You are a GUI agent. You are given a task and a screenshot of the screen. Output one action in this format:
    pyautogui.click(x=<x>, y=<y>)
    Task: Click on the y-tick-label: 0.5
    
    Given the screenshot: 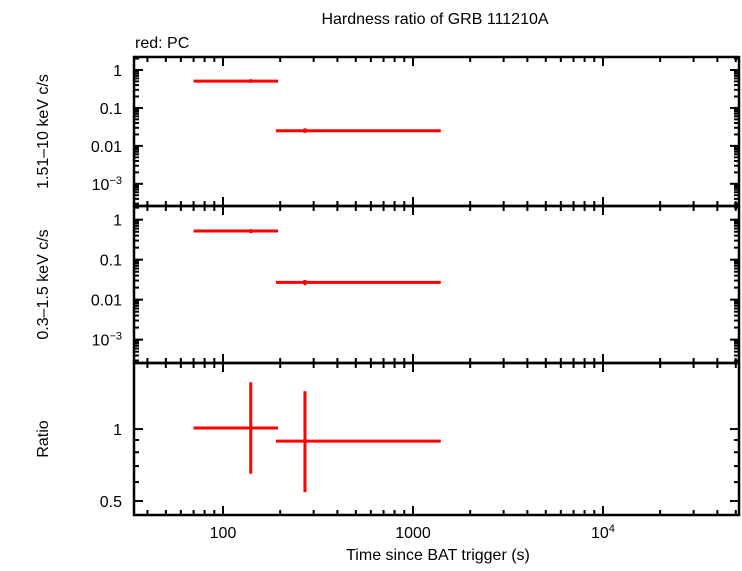 What is the action you would take?
    pyautogui.click(x=111, y=502)
    